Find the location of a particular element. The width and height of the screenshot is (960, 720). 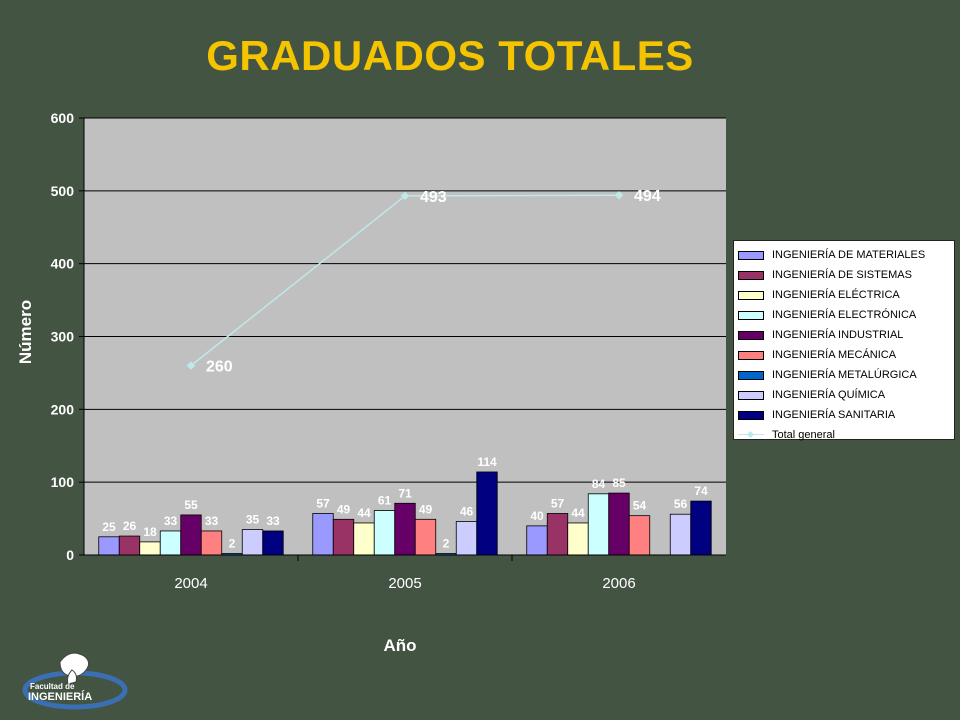

legend-item: INGENIERÍA METALÚRGICA is located at coordinates (846, 375).